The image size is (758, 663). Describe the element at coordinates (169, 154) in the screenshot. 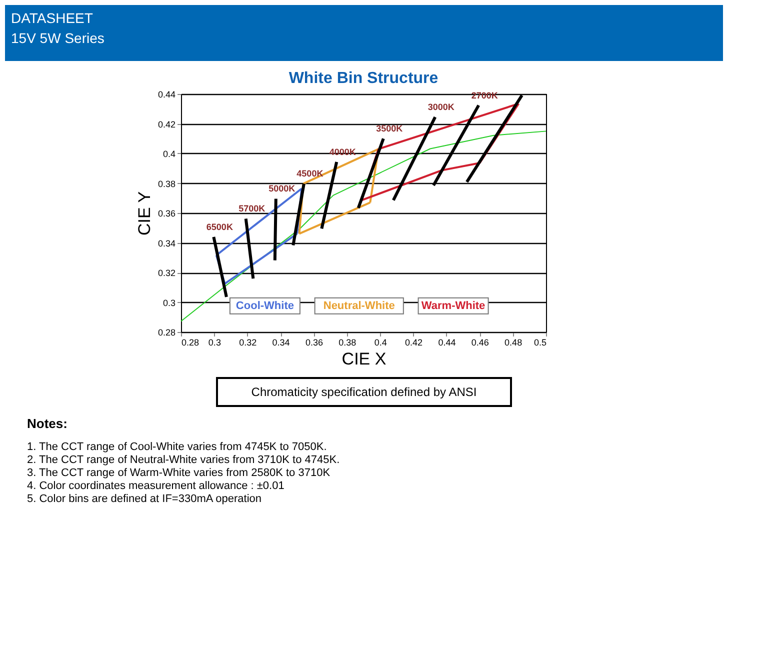

I see `y-tick-label: 0.4` at that location.